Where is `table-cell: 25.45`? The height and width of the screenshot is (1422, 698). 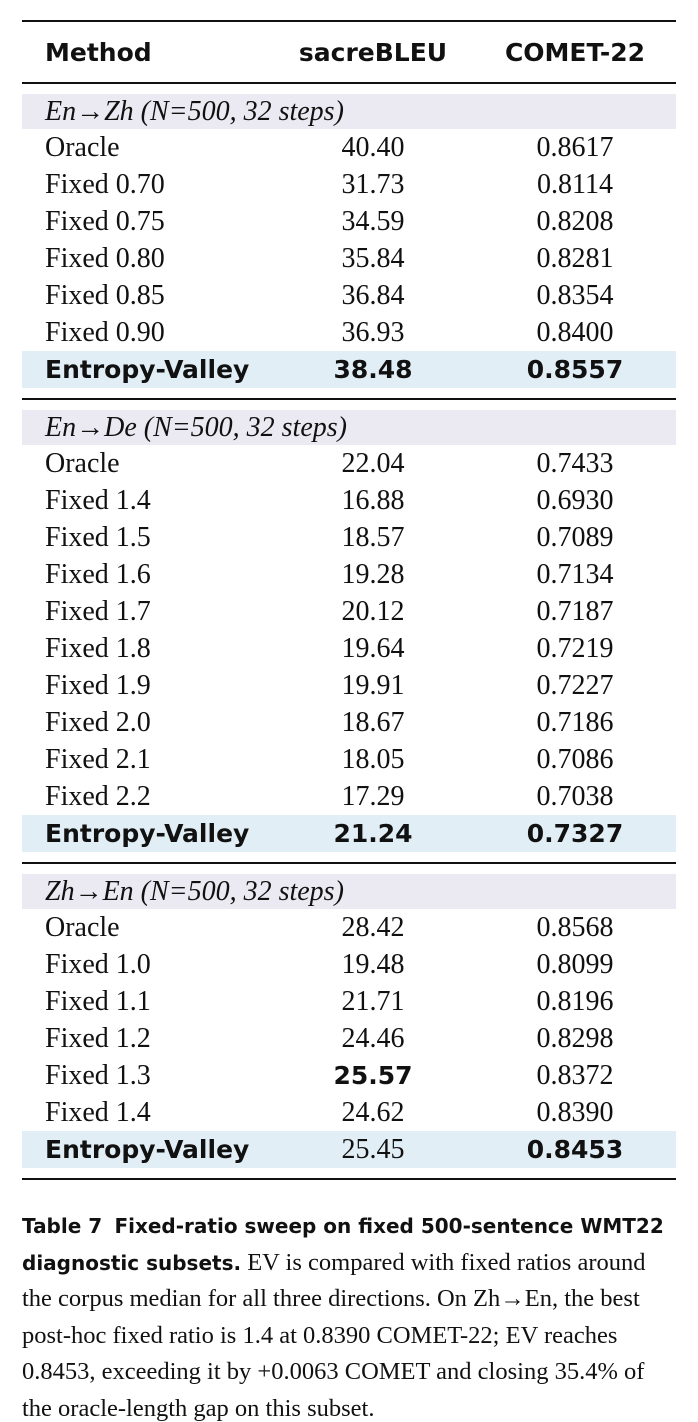 table-cell: 25.45 is located at coordinates (373, 1149).